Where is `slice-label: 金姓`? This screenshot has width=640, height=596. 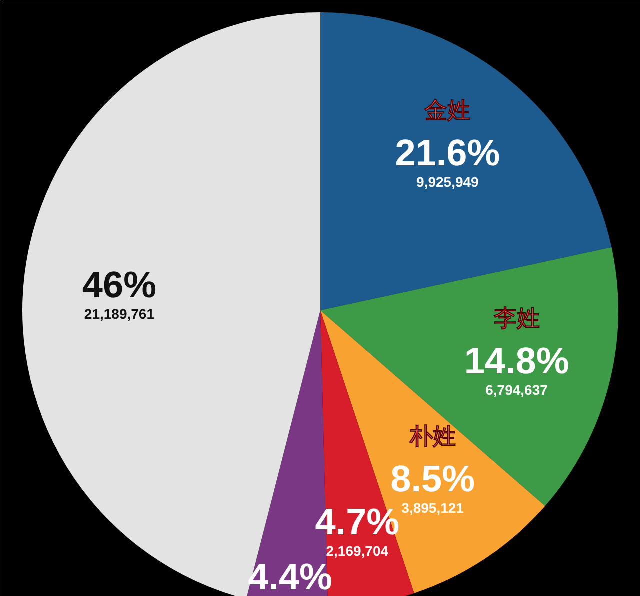 slice-label: 金姓 is located at coordinates (447, 111).